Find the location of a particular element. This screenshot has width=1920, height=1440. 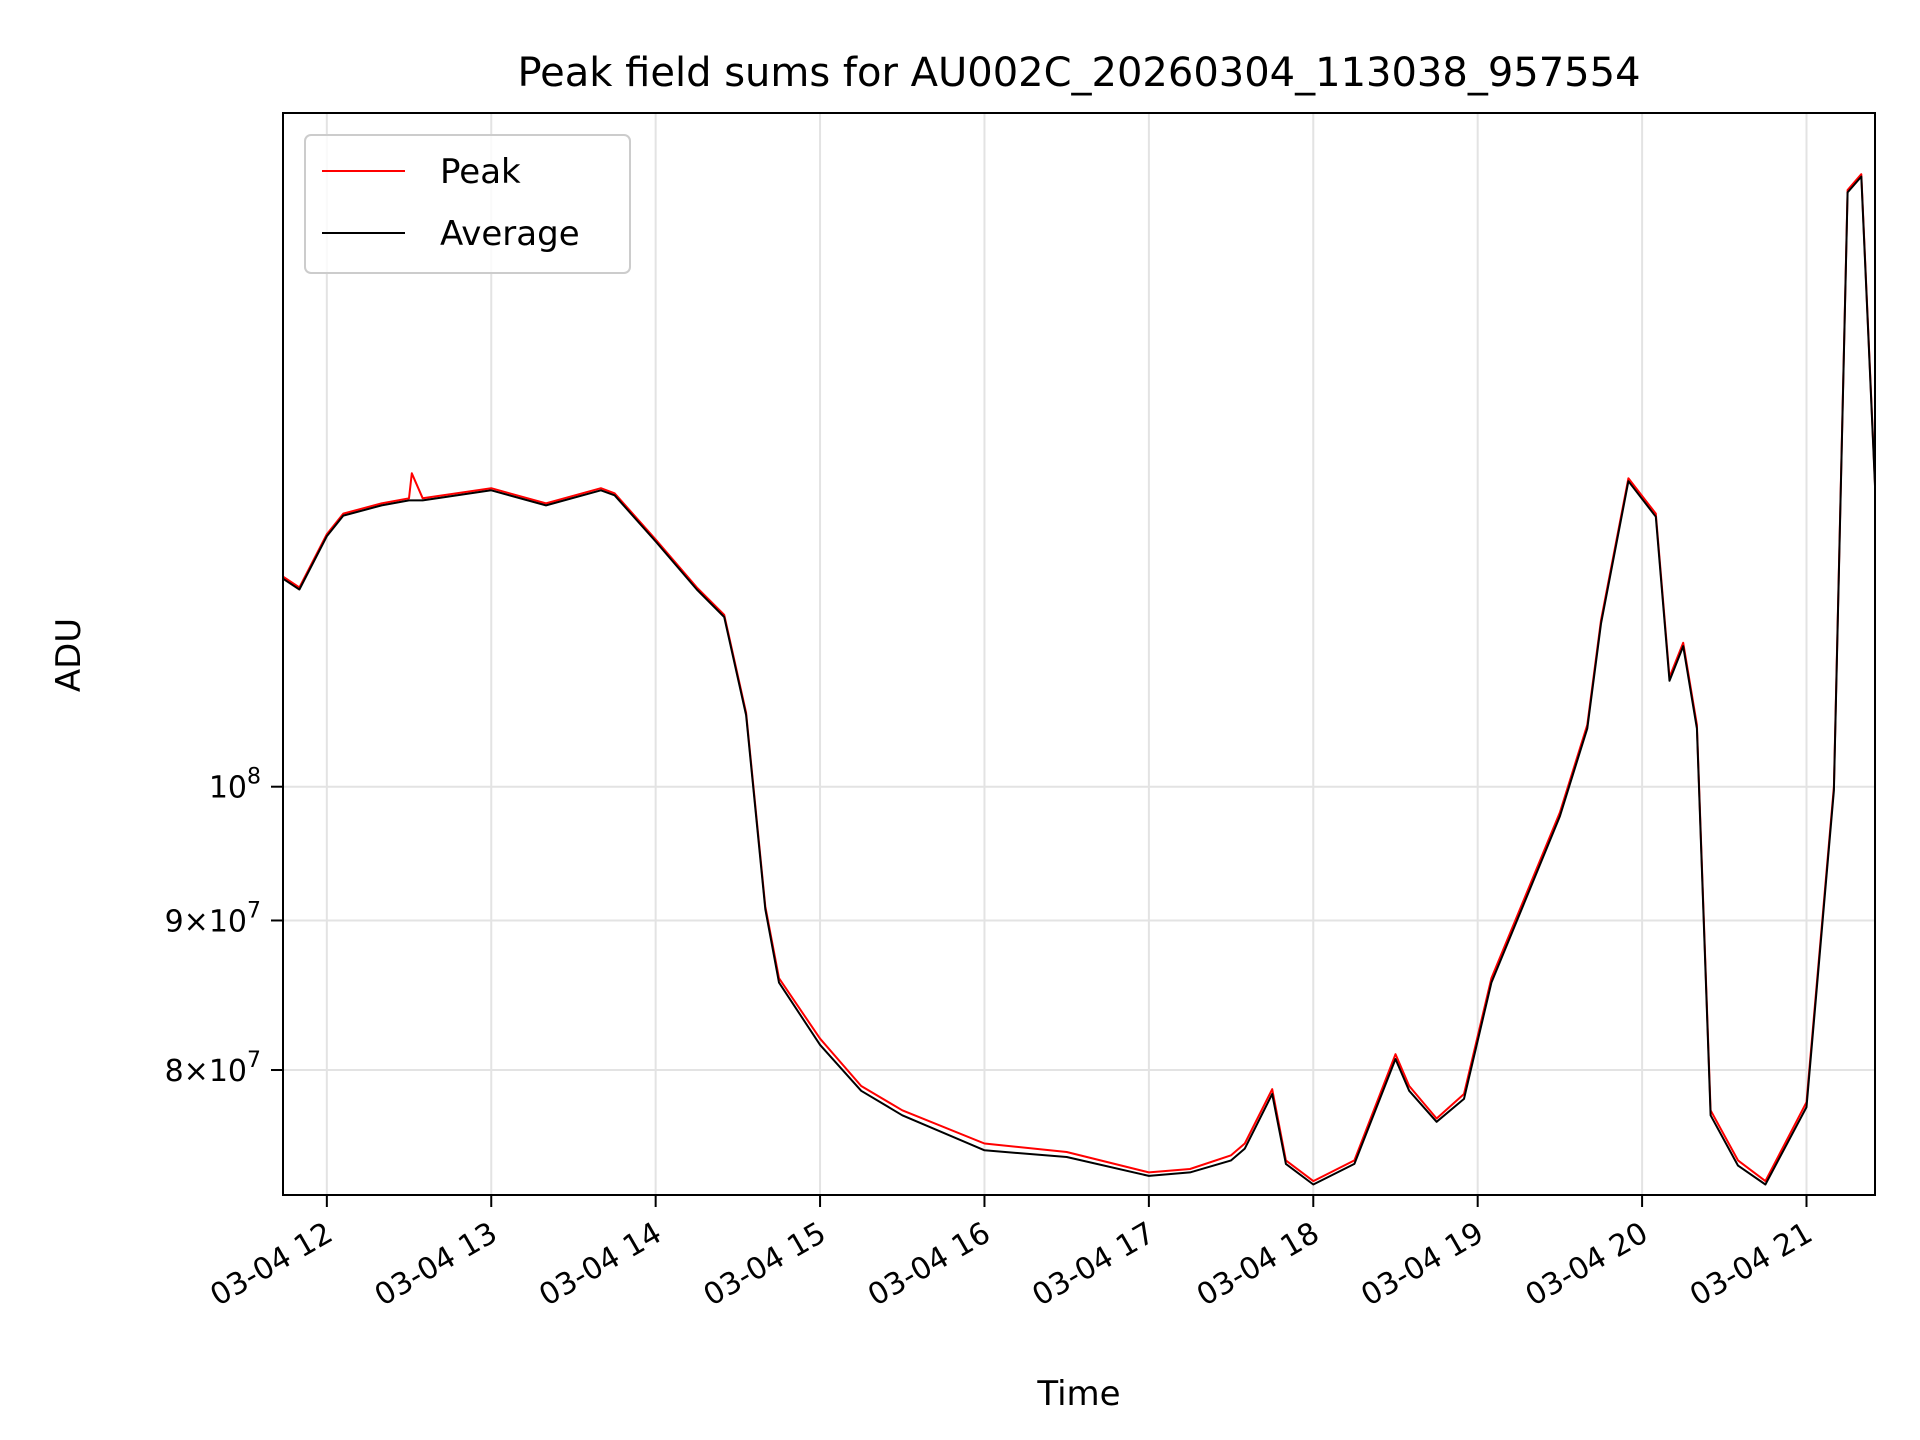

y-tick-label: 108 is located at coordinates (235, 785).